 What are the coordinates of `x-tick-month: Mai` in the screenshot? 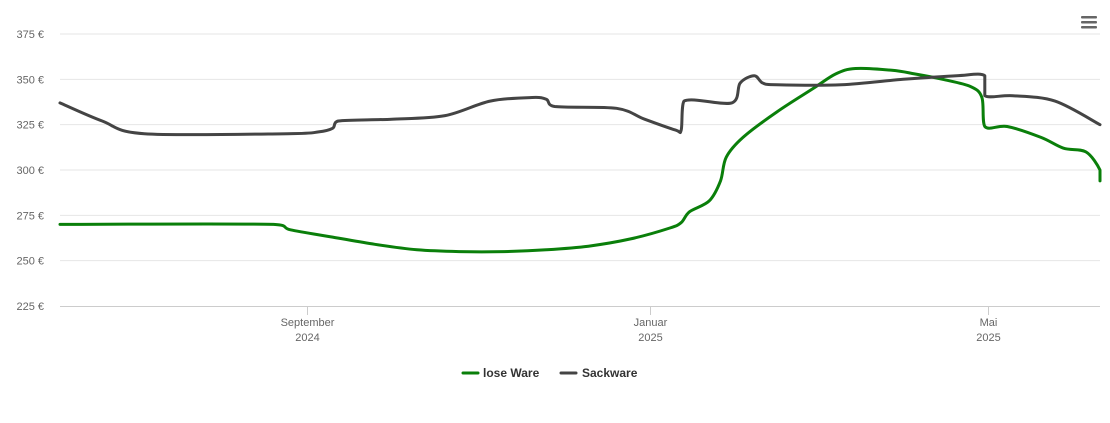 It's located at (989, 323).